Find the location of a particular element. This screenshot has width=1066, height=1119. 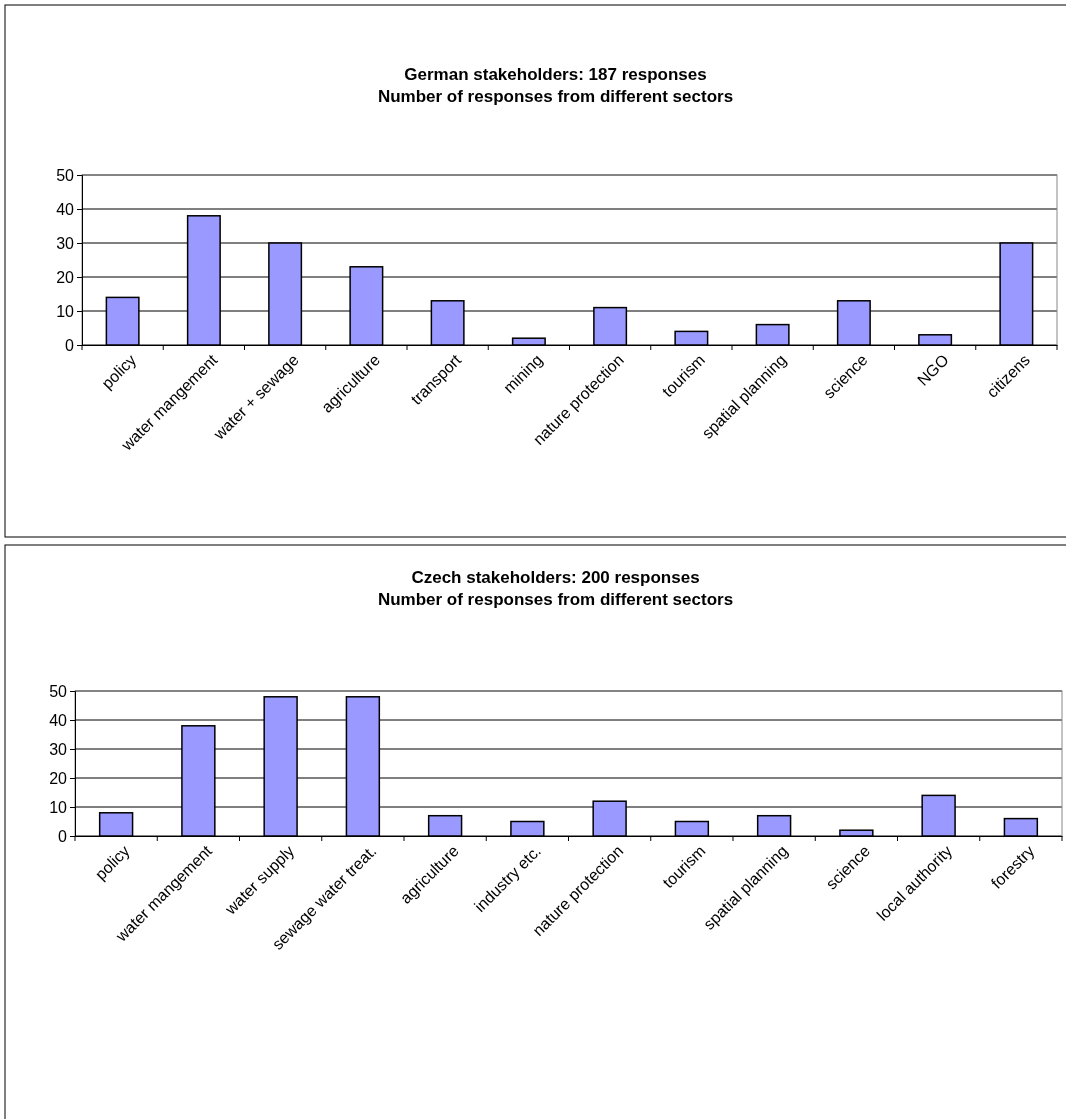

chart-title: Czech stakeholders: 200 responses Number of responses from different sectors is located at coordinates (555, 588).